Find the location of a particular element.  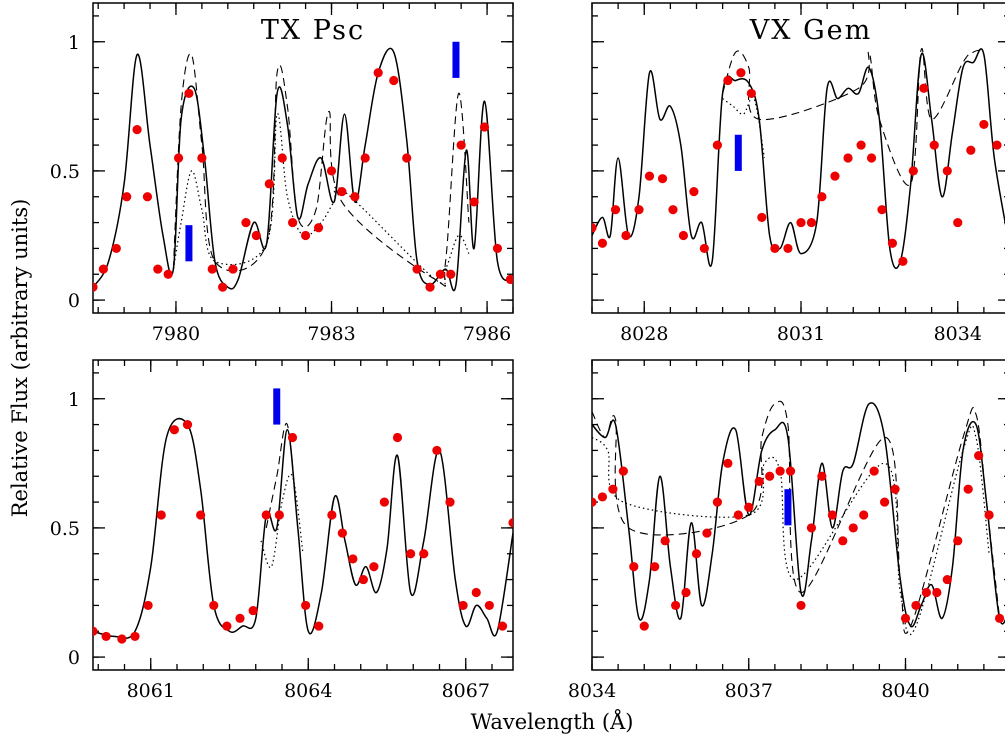

x-tick-label: 8067 is located at coordinates (466, 691).